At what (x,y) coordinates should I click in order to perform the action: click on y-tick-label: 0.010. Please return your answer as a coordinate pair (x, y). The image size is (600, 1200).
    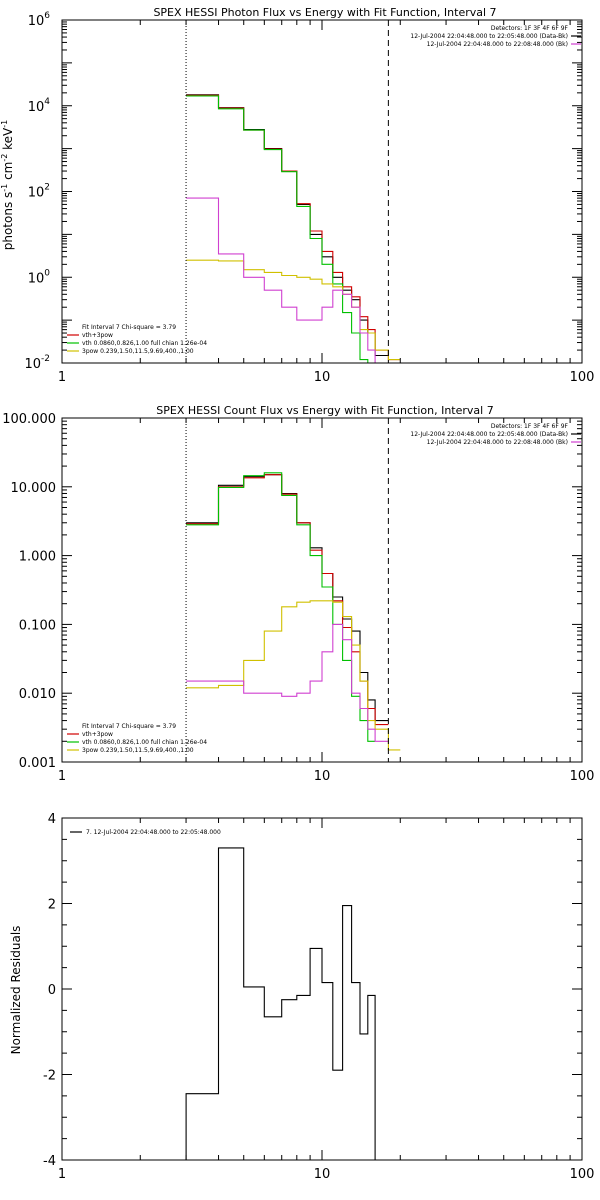
    Looking at the image, I should click on (37, 694).